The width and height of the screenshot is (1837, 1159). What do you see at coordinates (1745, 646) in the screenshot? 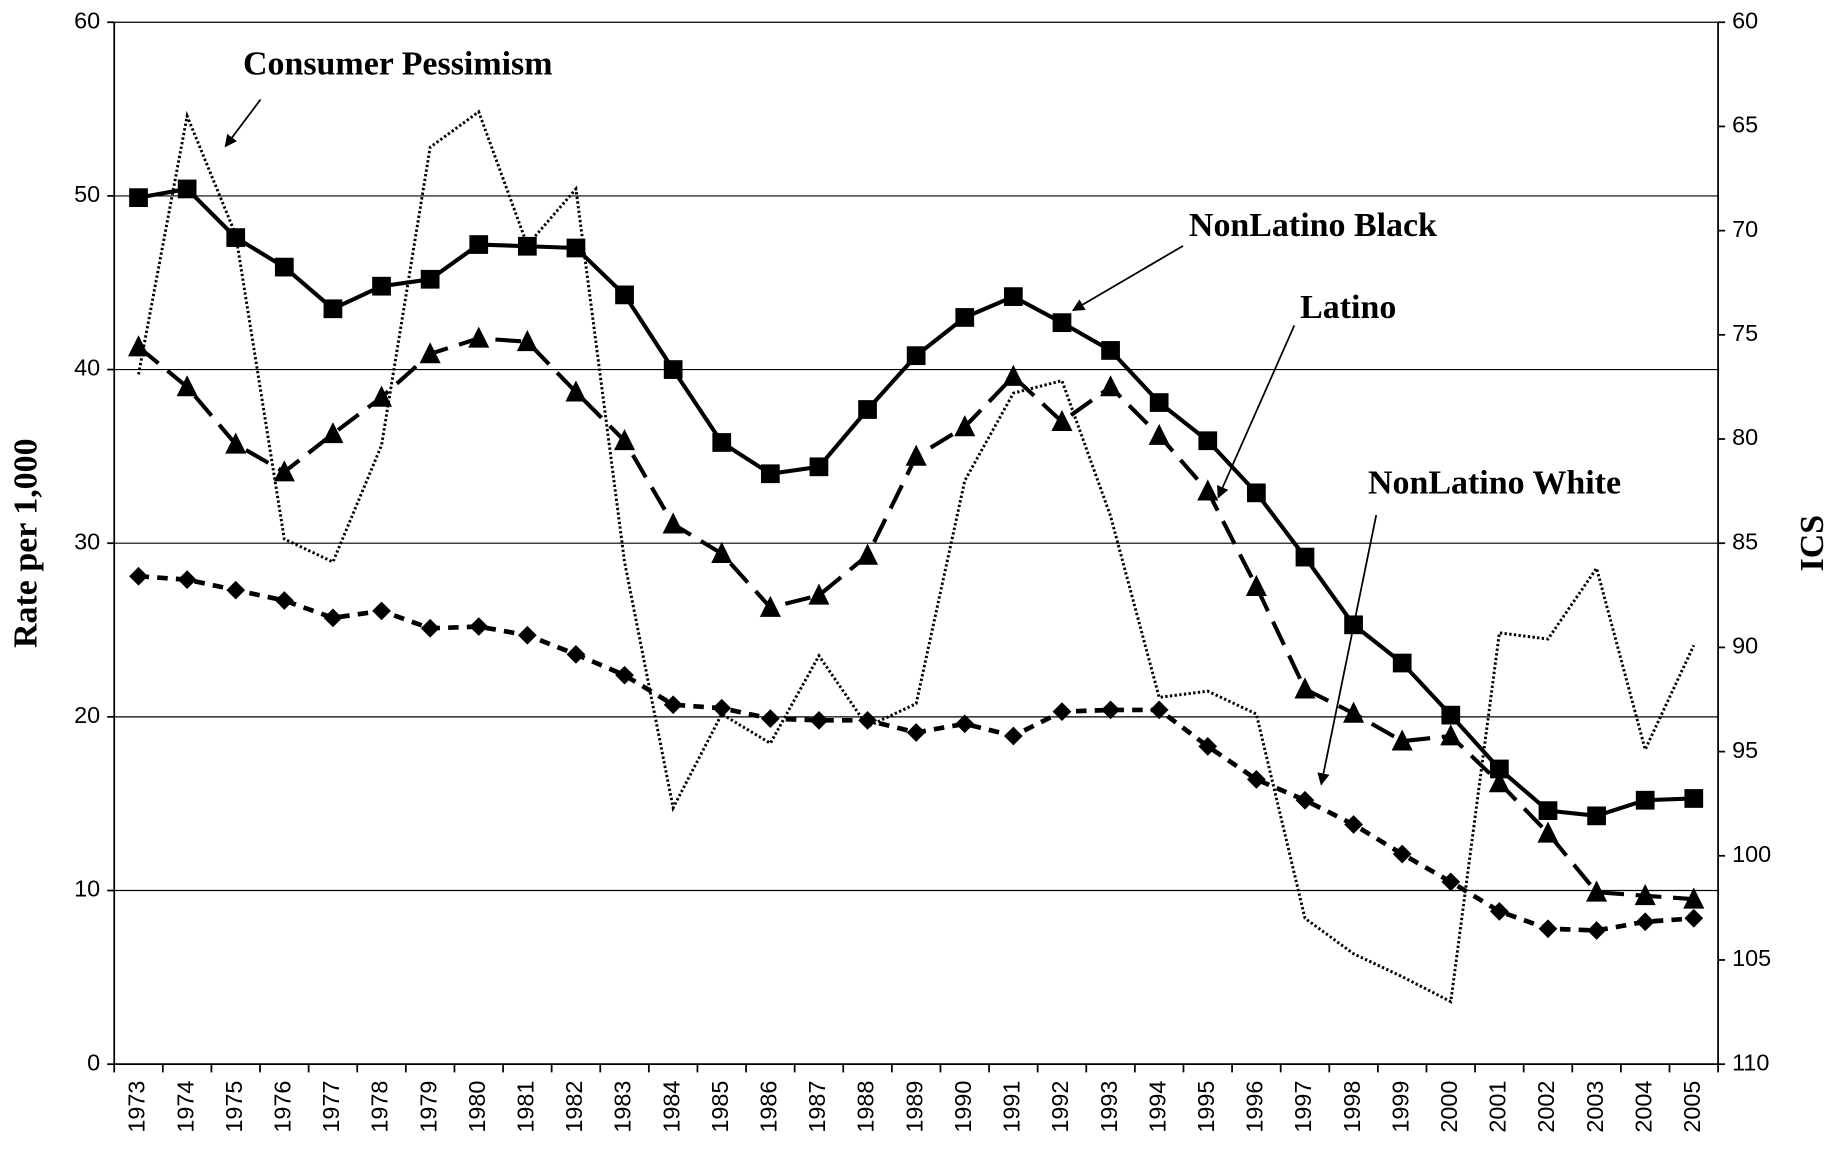
I see `y2-tick-label: 90` at bounding box center [1745, 646].